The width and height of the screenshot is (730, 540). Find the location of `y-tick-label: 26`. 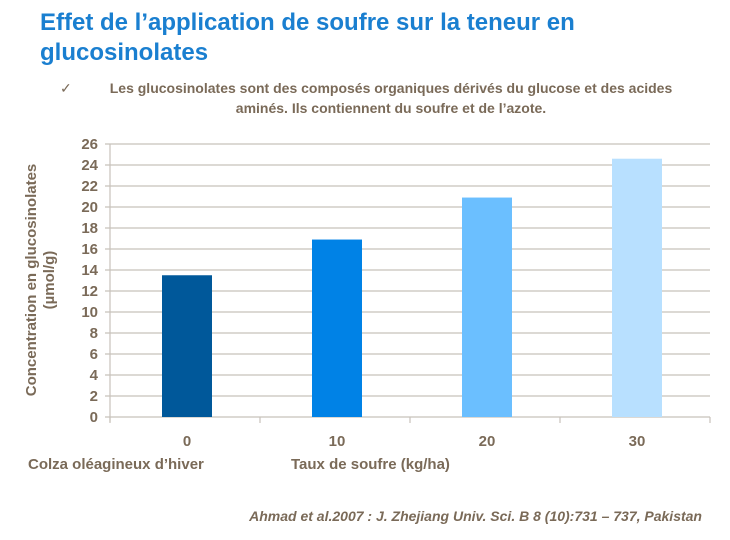

y-tick-label: 26 is located at coordinates (89, 144).